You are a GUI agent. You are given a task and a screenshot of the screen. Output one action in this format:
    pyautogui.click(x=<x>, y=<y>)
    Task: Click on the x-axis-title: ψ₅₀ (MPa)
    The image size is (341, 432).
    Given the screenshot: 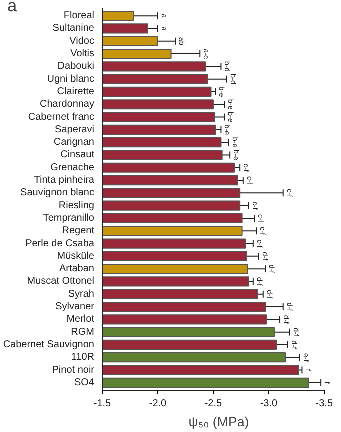 What is the action you would take?
    pyautogui.click(x=219, y=422)
    